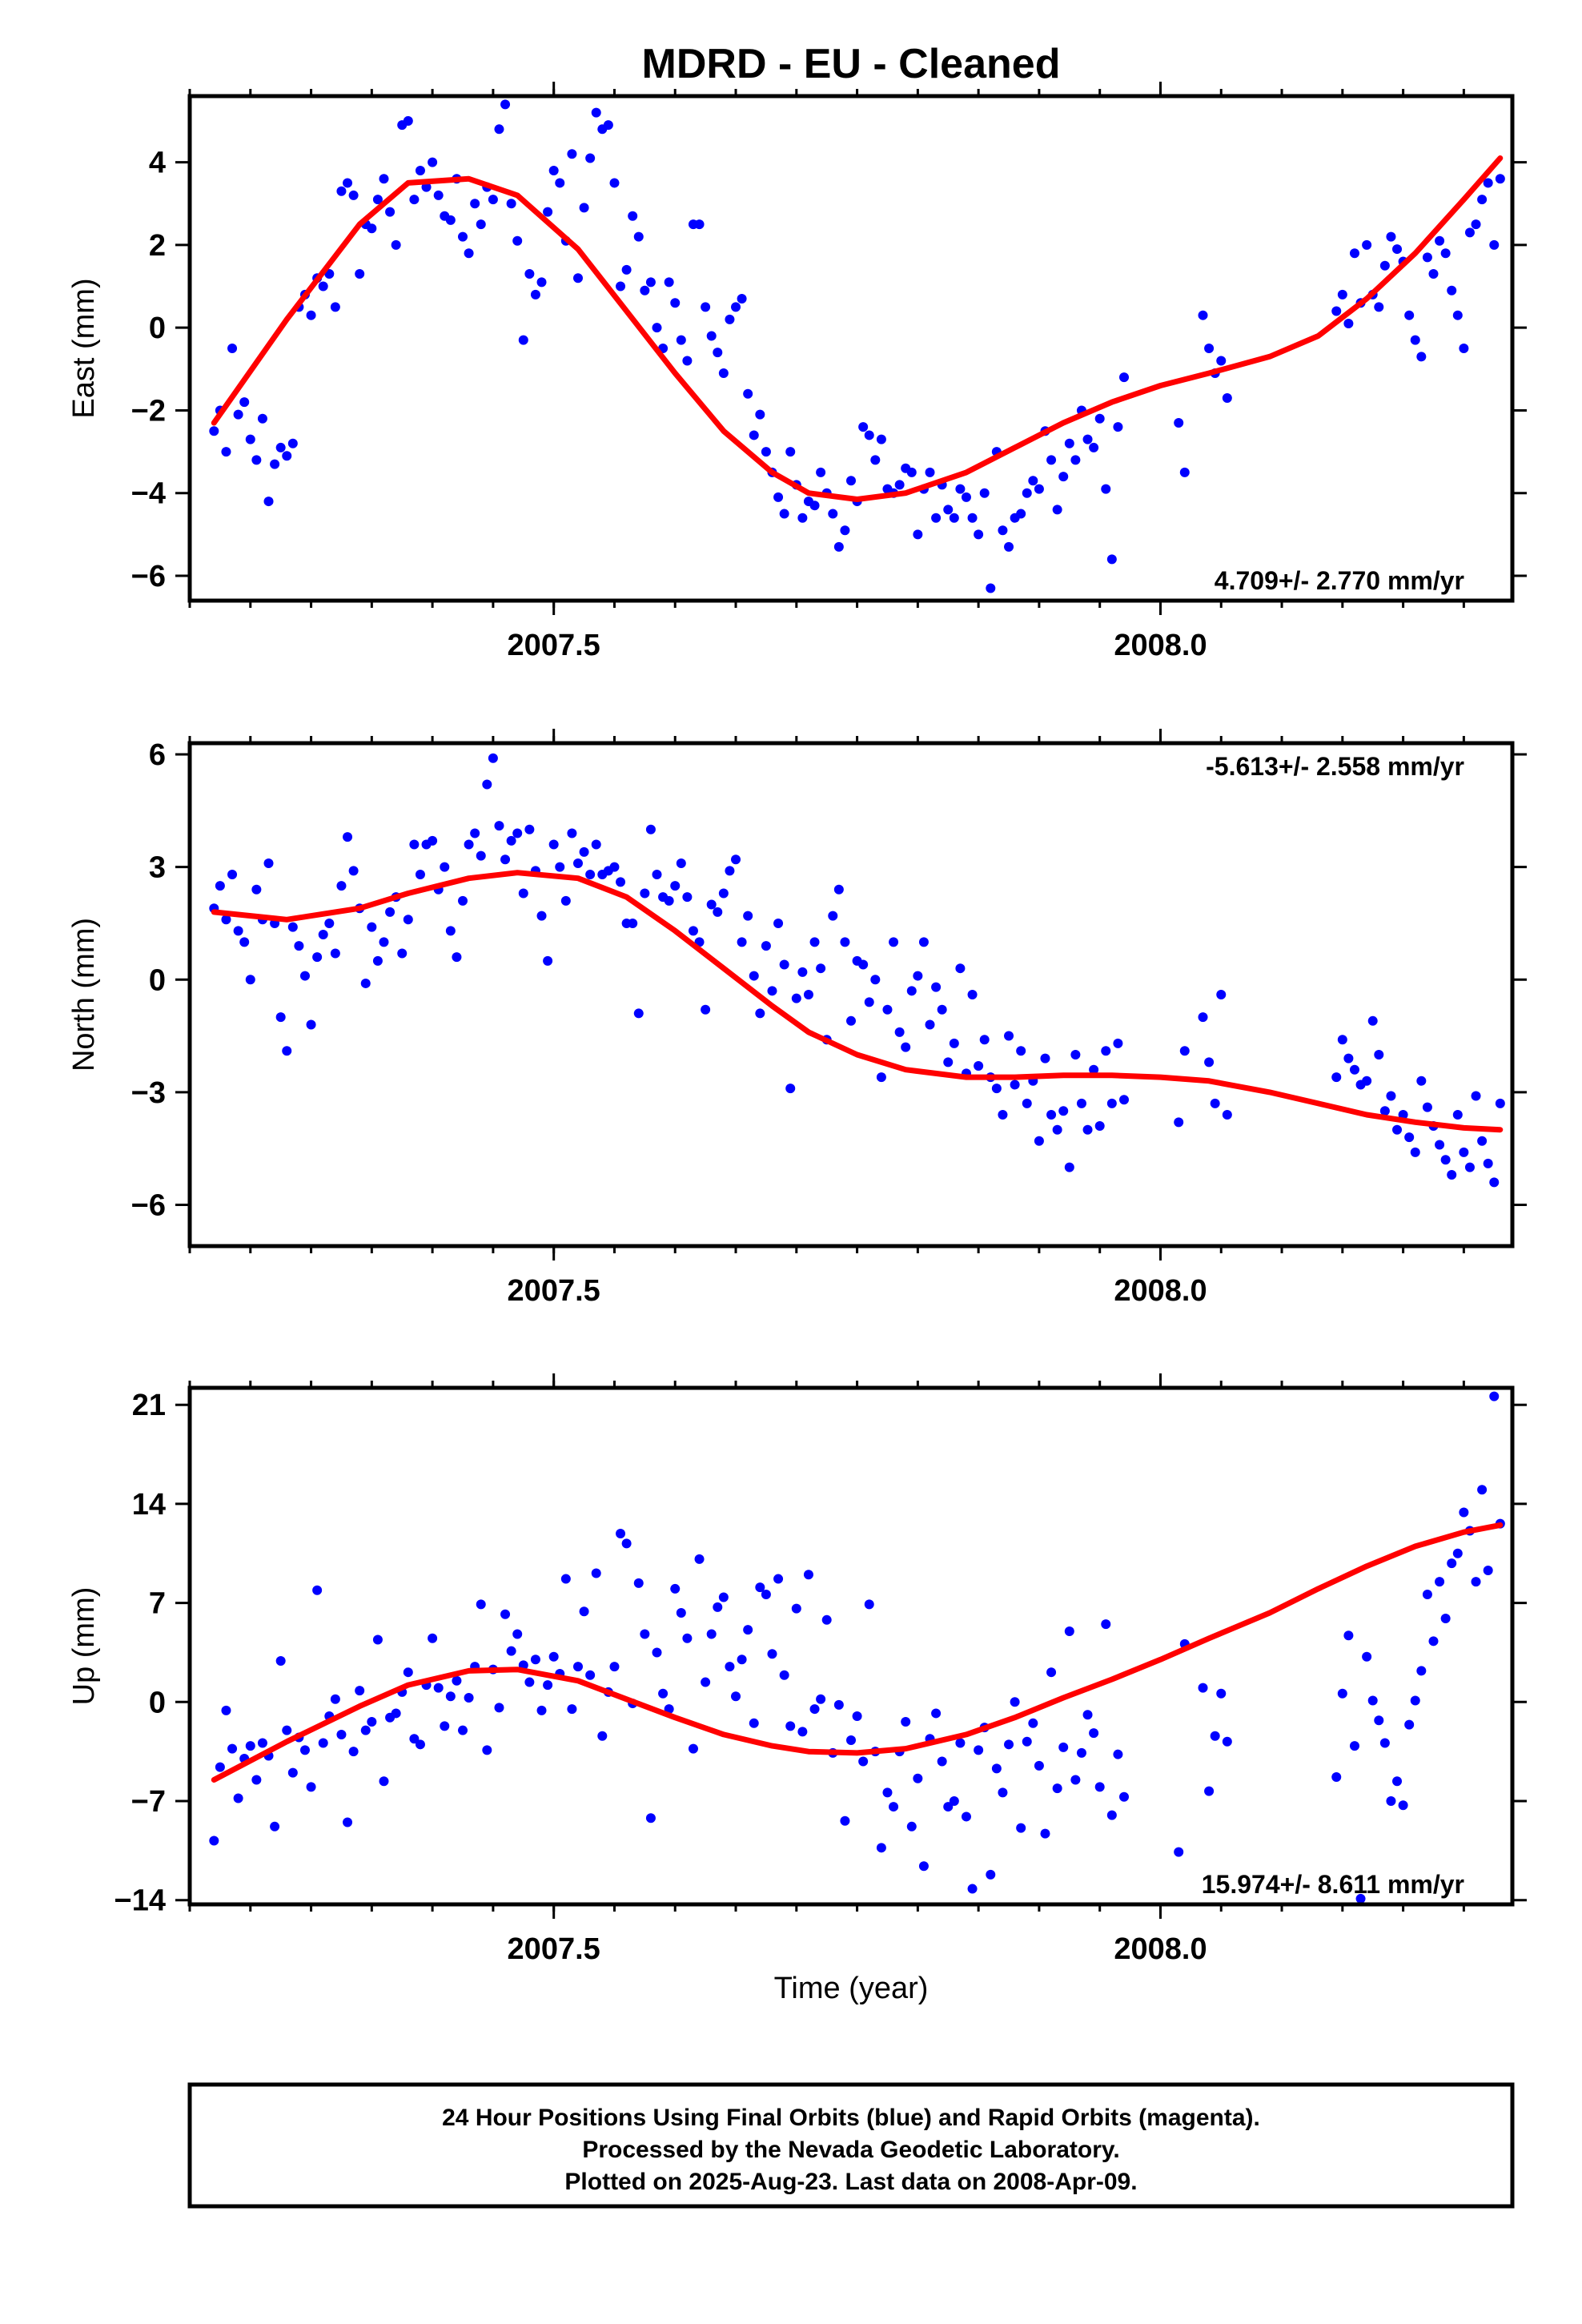  What do you see at coordinates (157, 1702) in the screenshot?
I see `up-y-tick-label: 0` at bounding box center [157, 1702].